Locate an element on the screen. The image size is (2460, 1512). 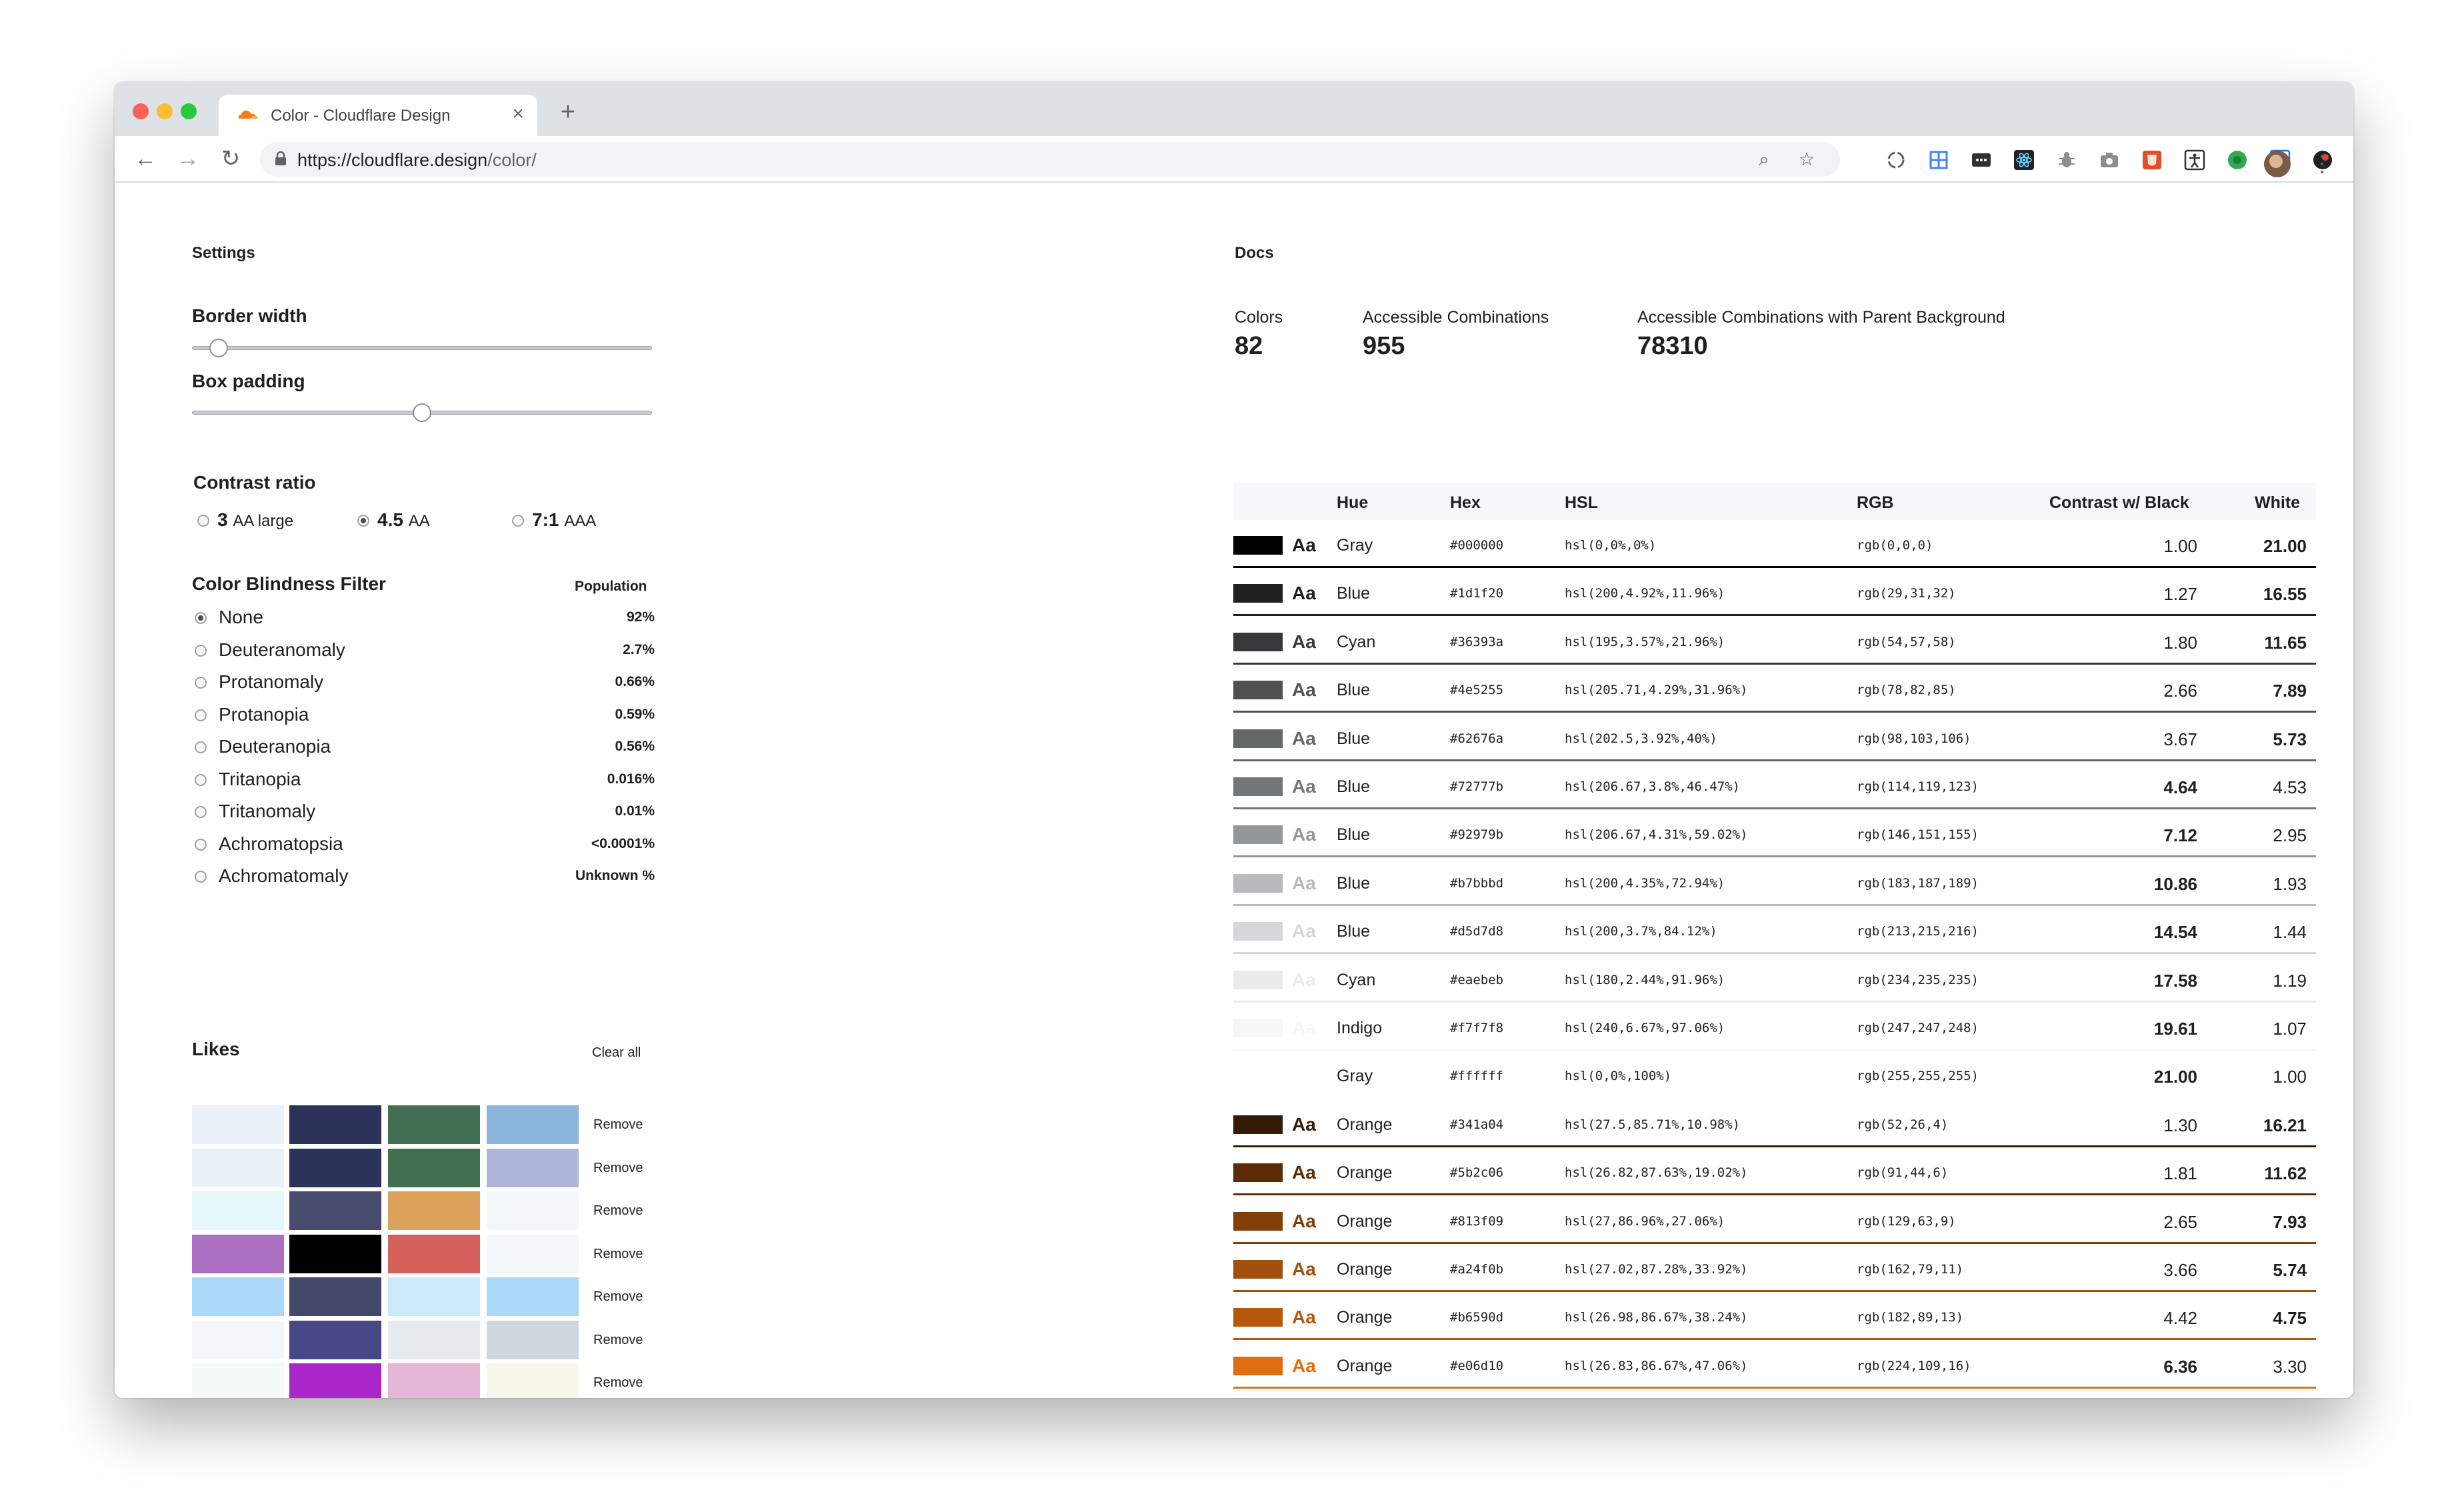
profile-avatar is located at coordinates (2277, 164).